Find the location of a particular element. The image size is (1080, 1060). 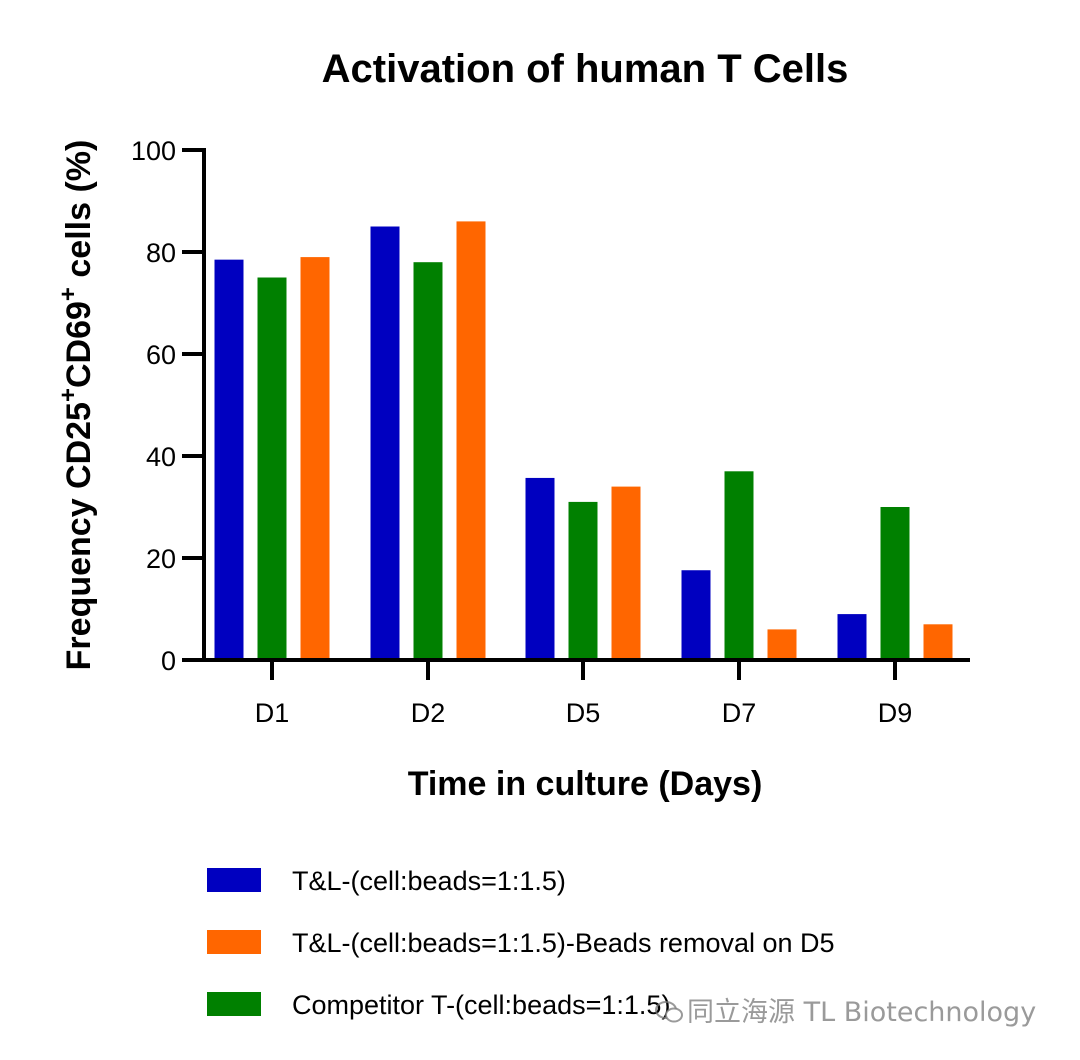

wechat-icon is located at coordinates (669, 1012).